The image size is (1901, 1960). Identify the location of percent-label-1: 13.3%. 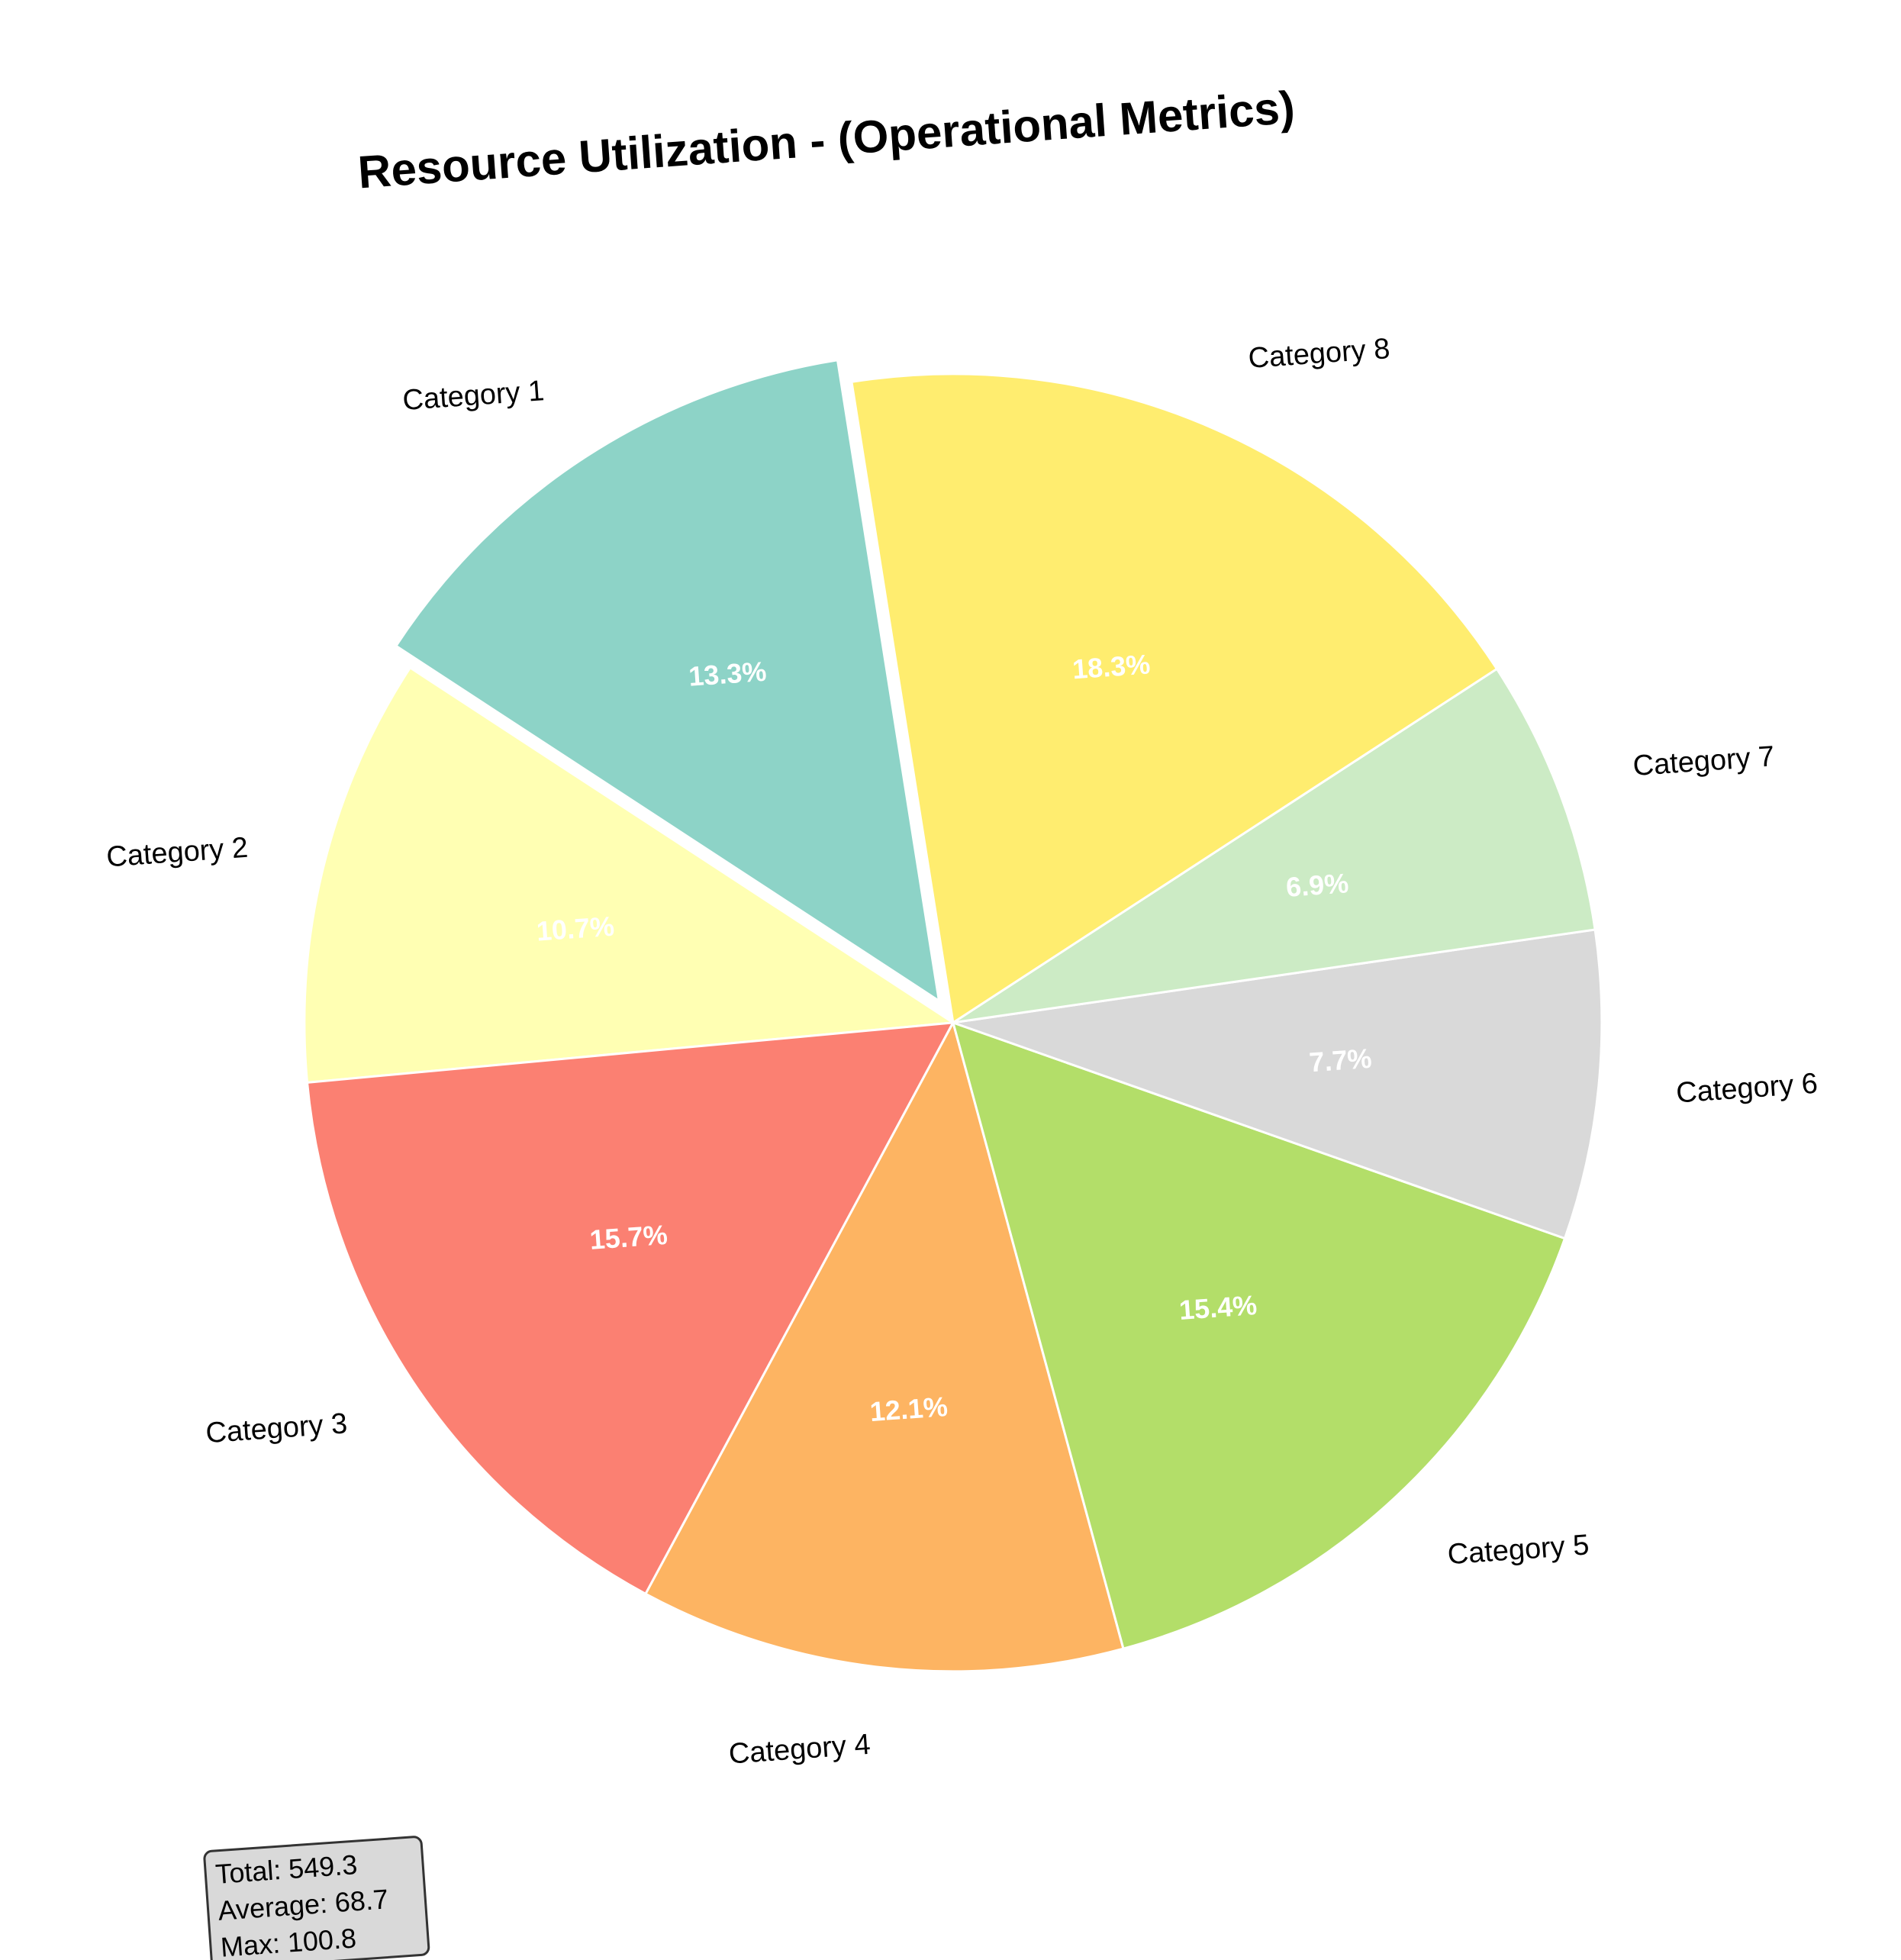
(728, 674).